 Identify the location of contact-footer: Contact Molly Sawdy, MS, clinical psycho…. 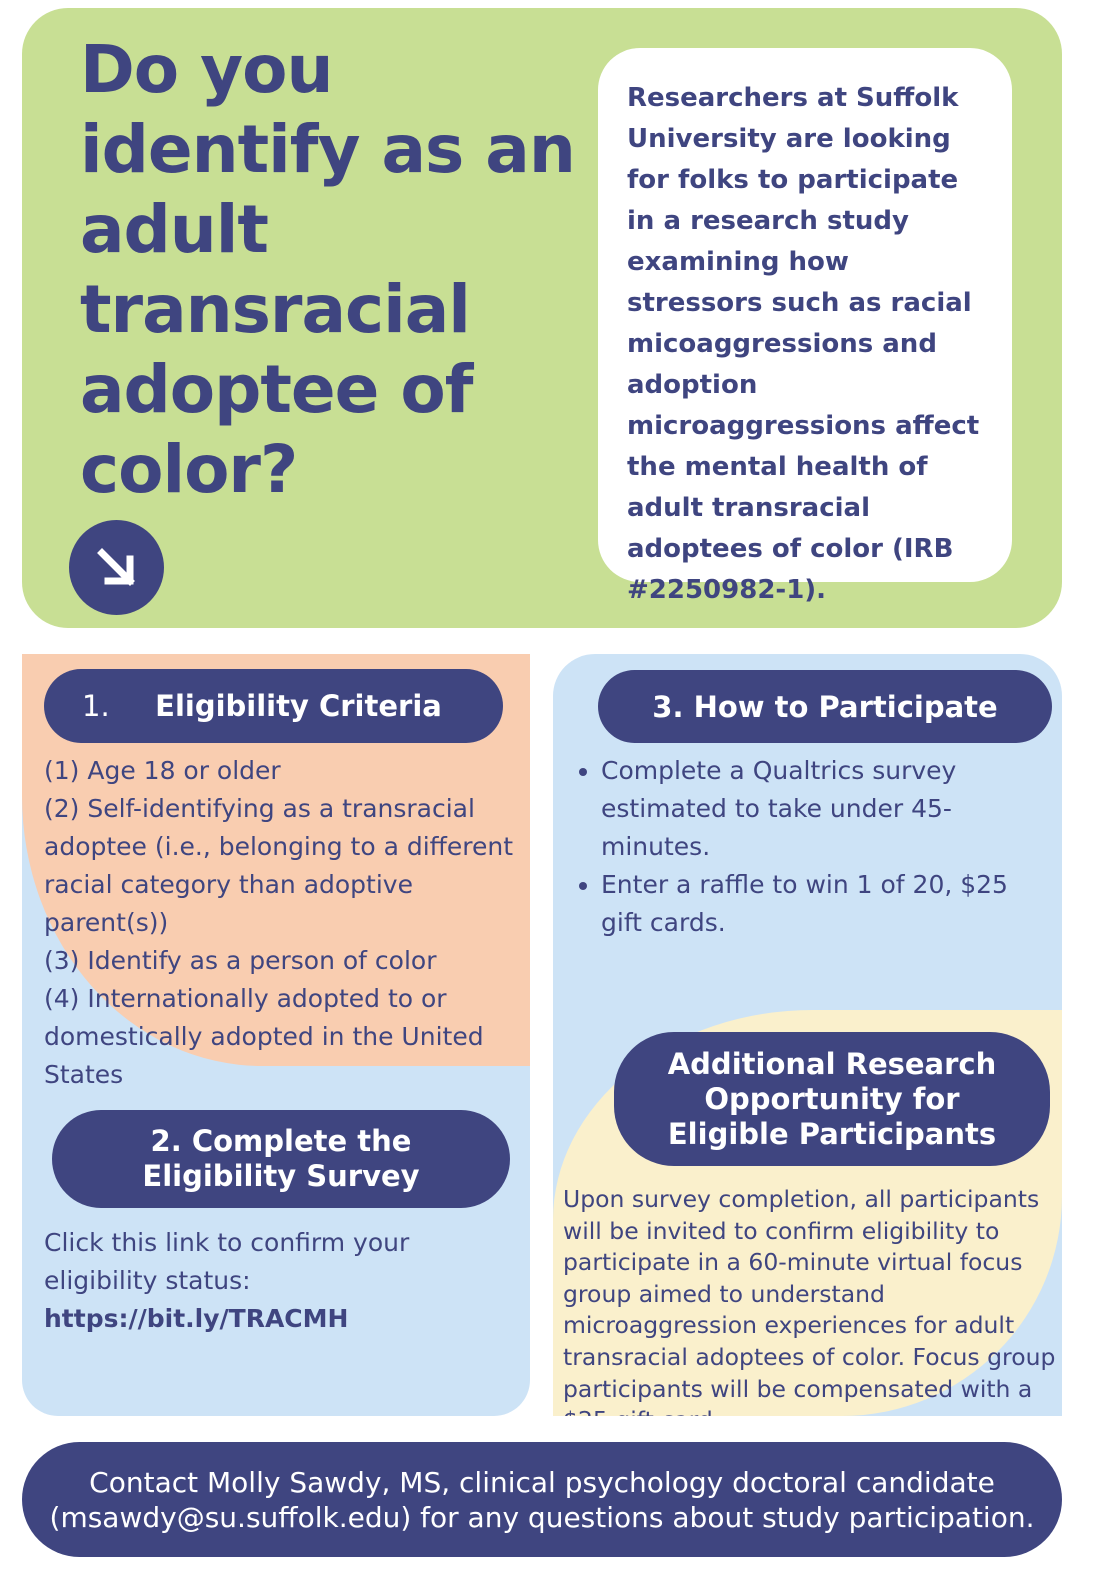
(542, 1499).